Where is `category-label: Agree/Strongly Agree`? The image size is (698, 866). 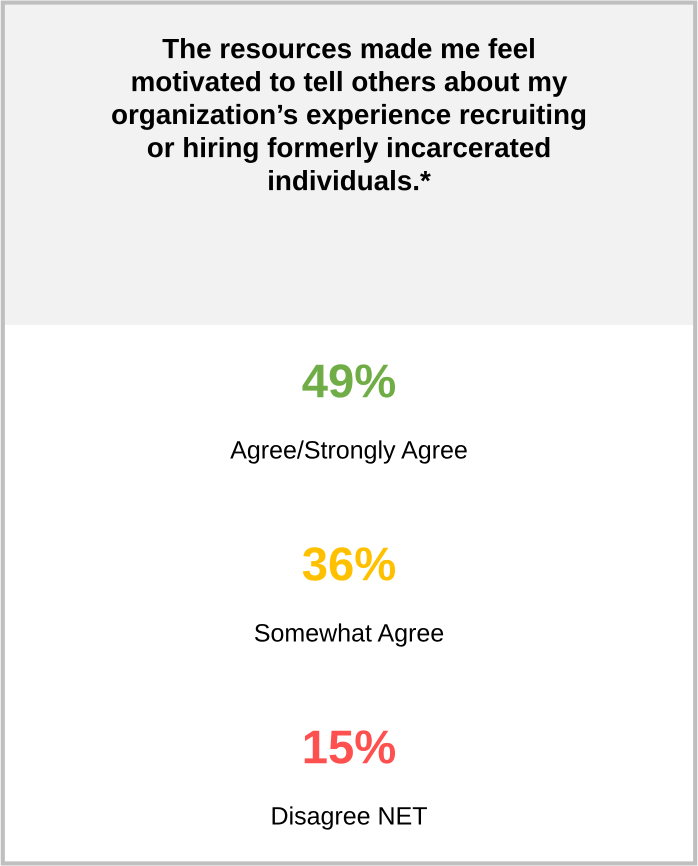
category-label: Agree/Strongly Agree is located at coordinates (348, 452).